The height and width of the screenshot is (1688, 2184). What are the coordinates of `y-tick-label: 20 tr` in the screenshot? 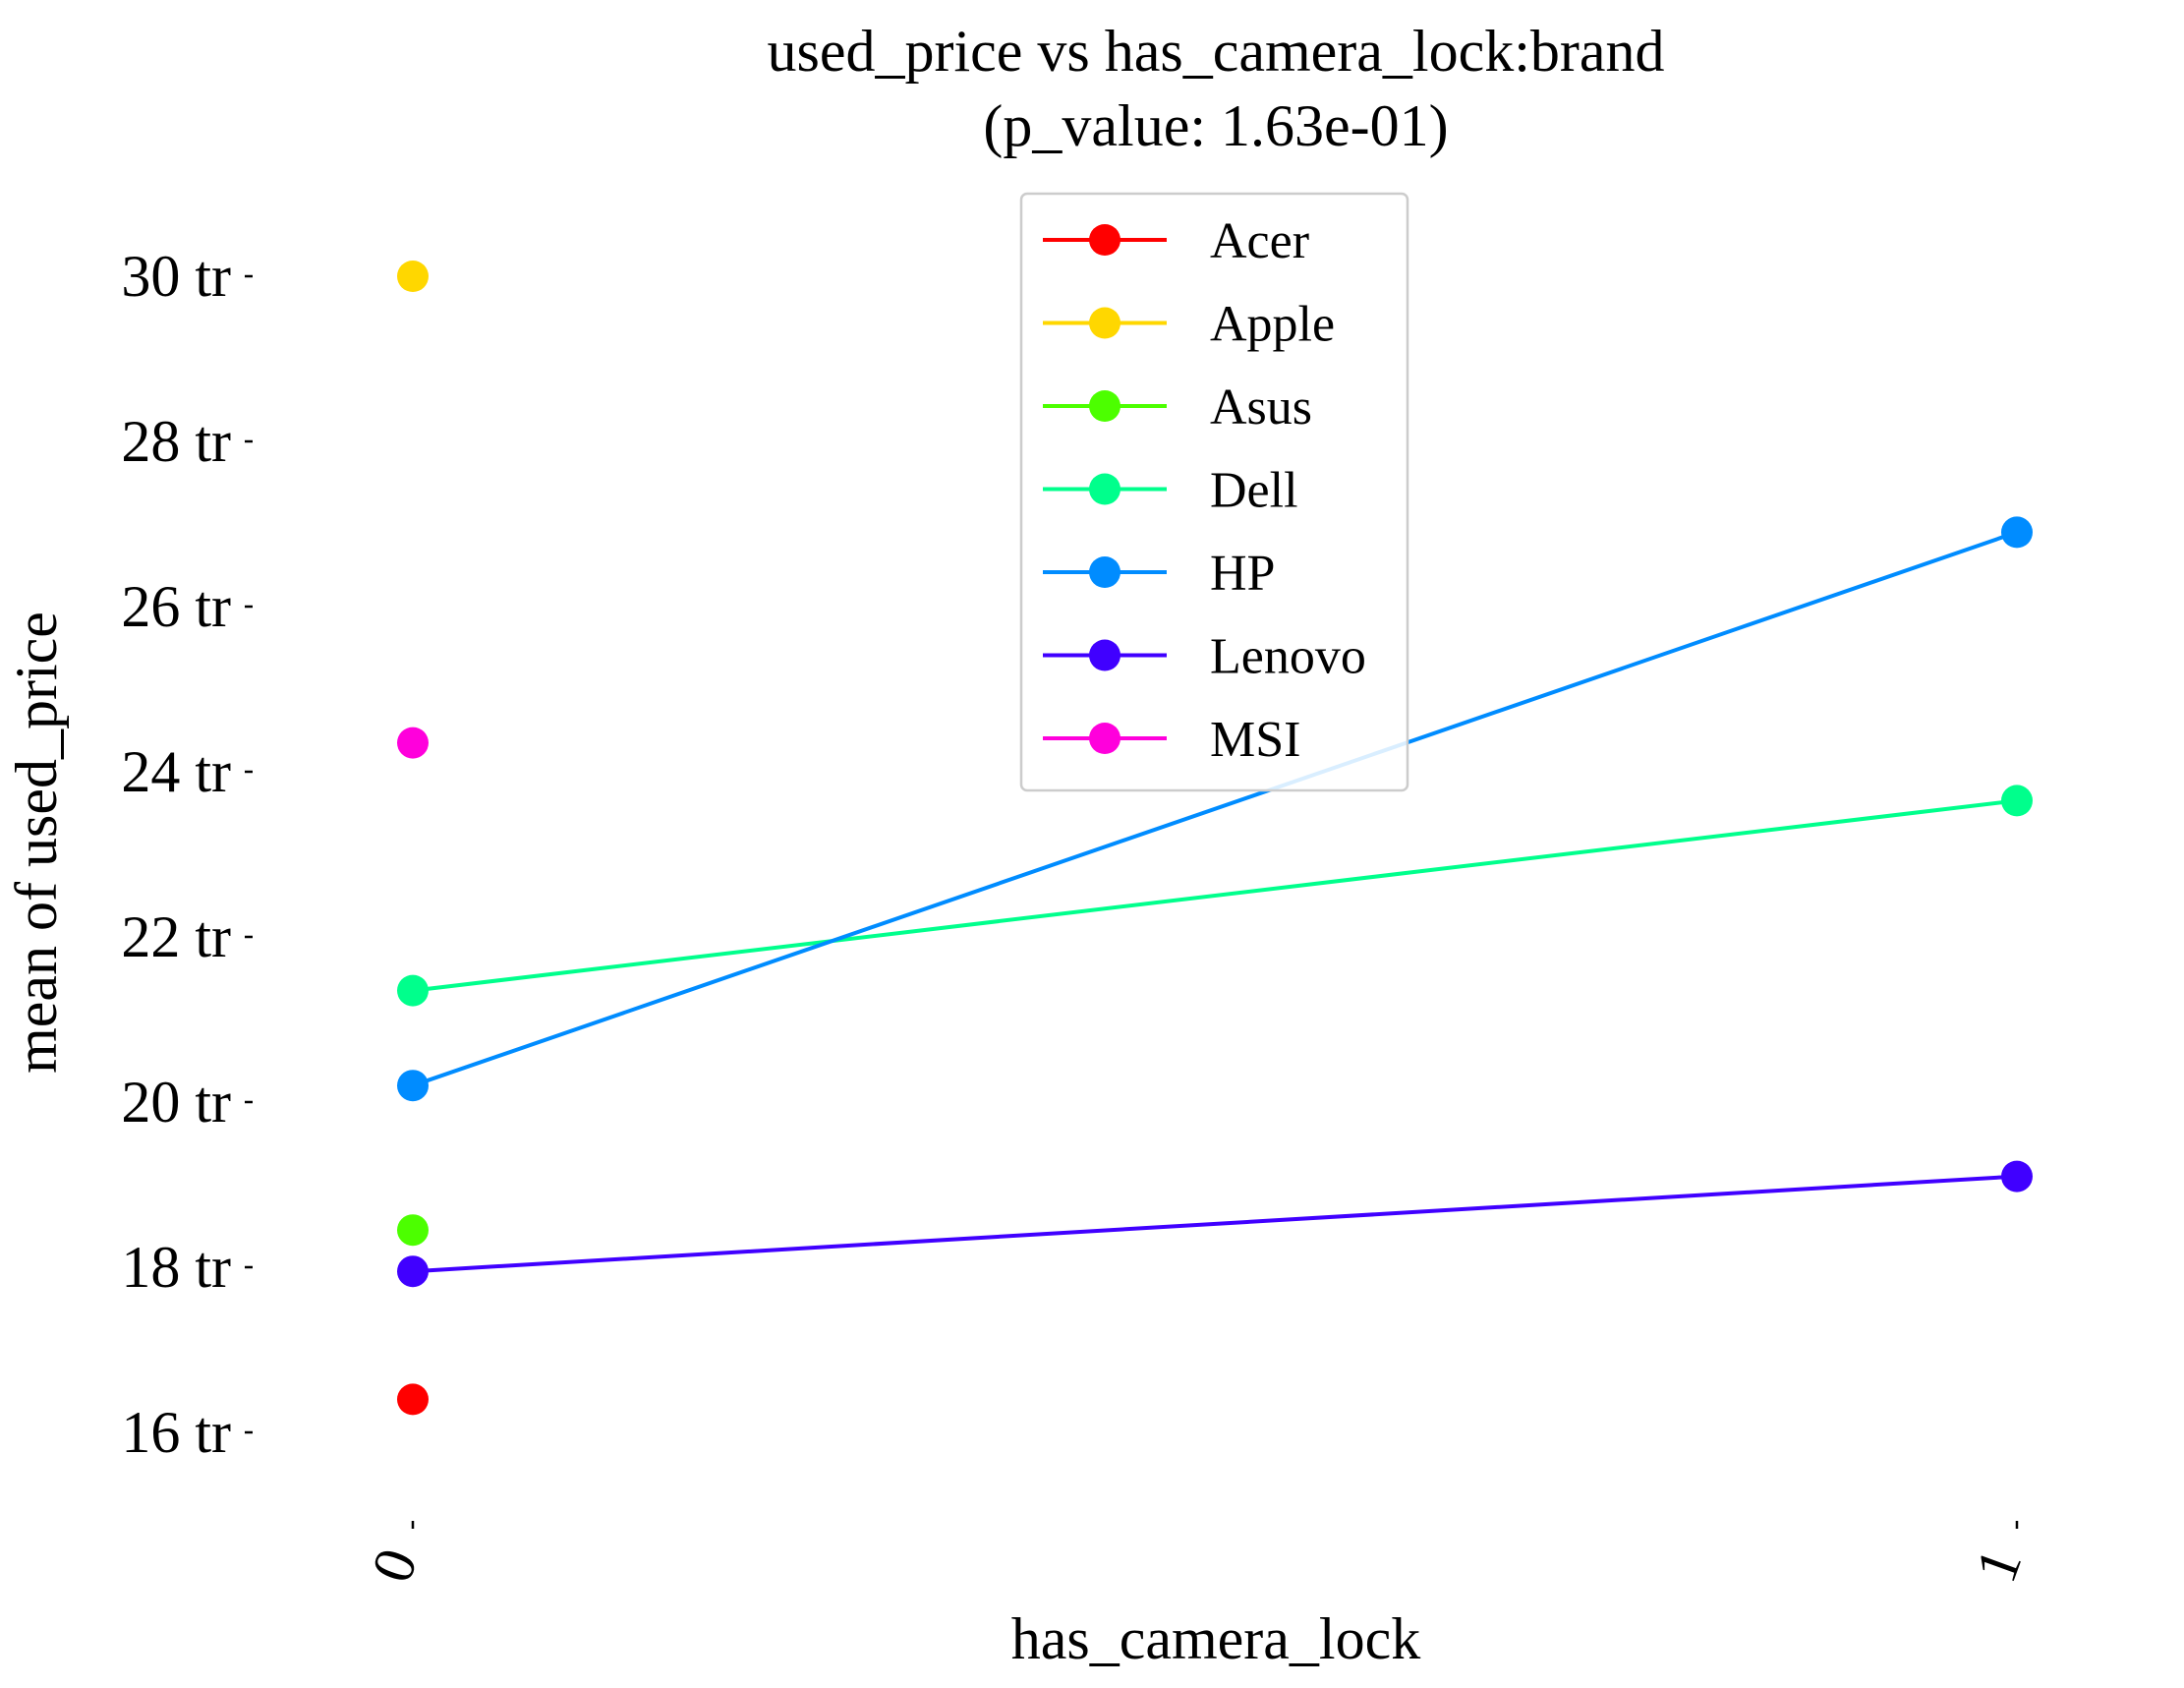 It's located at (176, 1102).